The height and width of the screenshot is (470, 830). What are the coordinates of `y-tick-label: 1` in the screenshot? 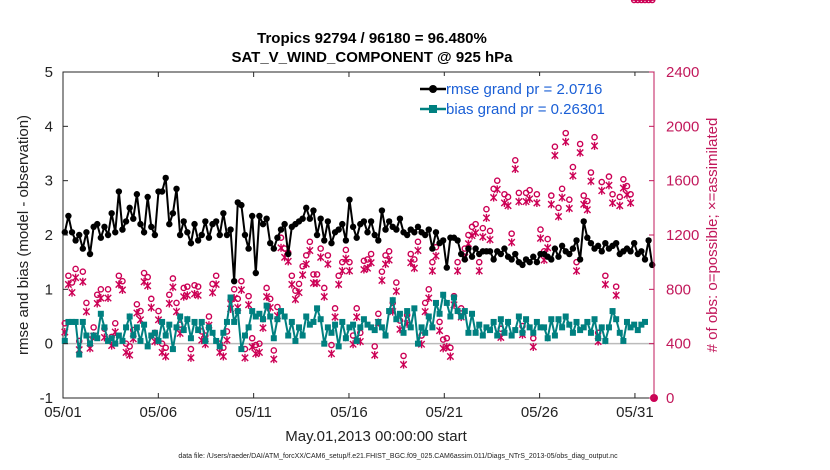 It's located at (49, 289).